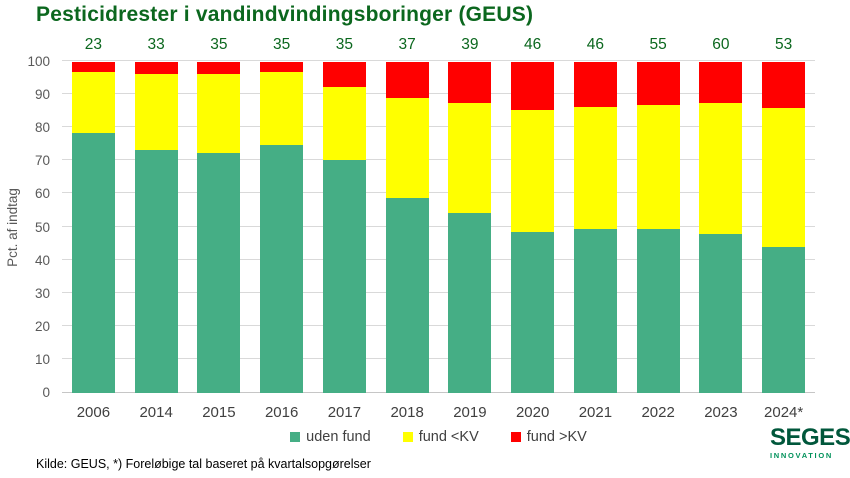 This screenshot has height=478, width=850. What do you see at coordinates (721, 412) in the screenshot?
I see `x-axis-label: 2023` at bounding box center [721, 412].